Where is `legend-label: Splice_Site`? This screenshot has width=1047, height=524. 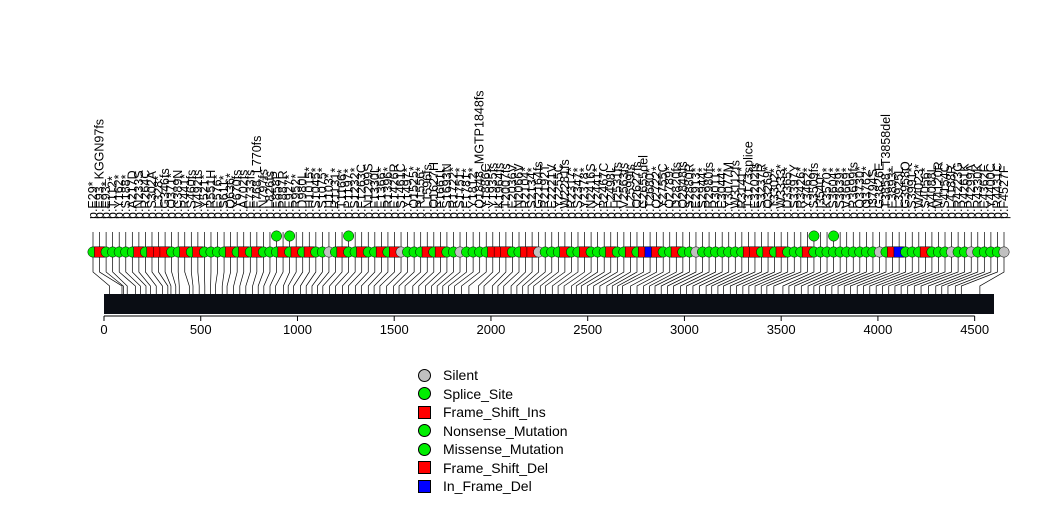 legend-label: Splice_Site is located at coordinates (478, 393).